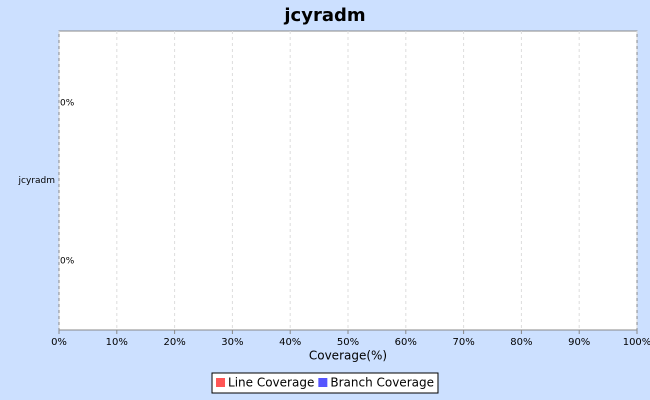  I want to click on y-tick-label: jcyradm, so click(36, 181).